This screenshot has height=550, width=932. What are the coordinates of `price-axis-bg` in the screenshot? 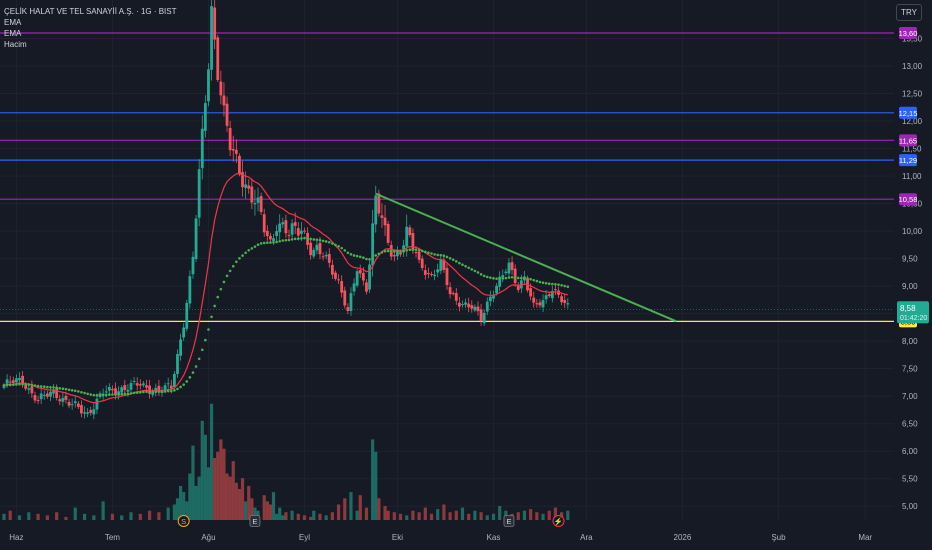 It's located at (913, 275).